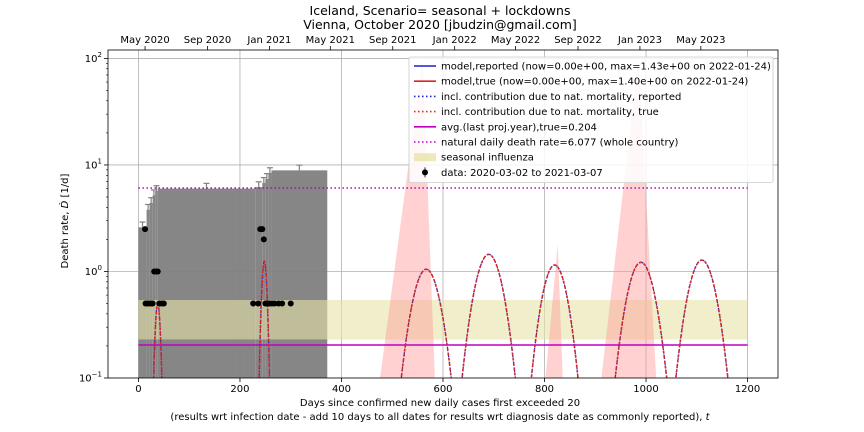 Image resolution: width=864 pixels, height=432 pixels. Describe the element at coordinates (577, 40) in the screenshot. I see `top-tick-label: Sep 2022` at that location.